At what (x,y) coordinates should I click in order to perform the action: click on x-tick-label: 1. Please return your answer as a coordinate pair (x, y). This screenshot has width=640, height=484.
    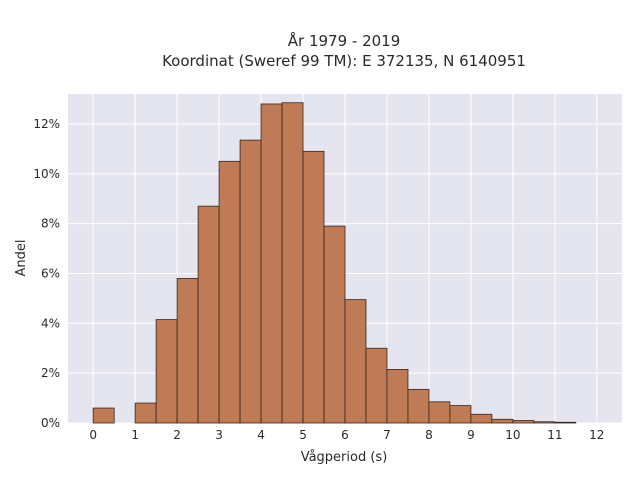
    Looking at the image, I should click on (135, 435).